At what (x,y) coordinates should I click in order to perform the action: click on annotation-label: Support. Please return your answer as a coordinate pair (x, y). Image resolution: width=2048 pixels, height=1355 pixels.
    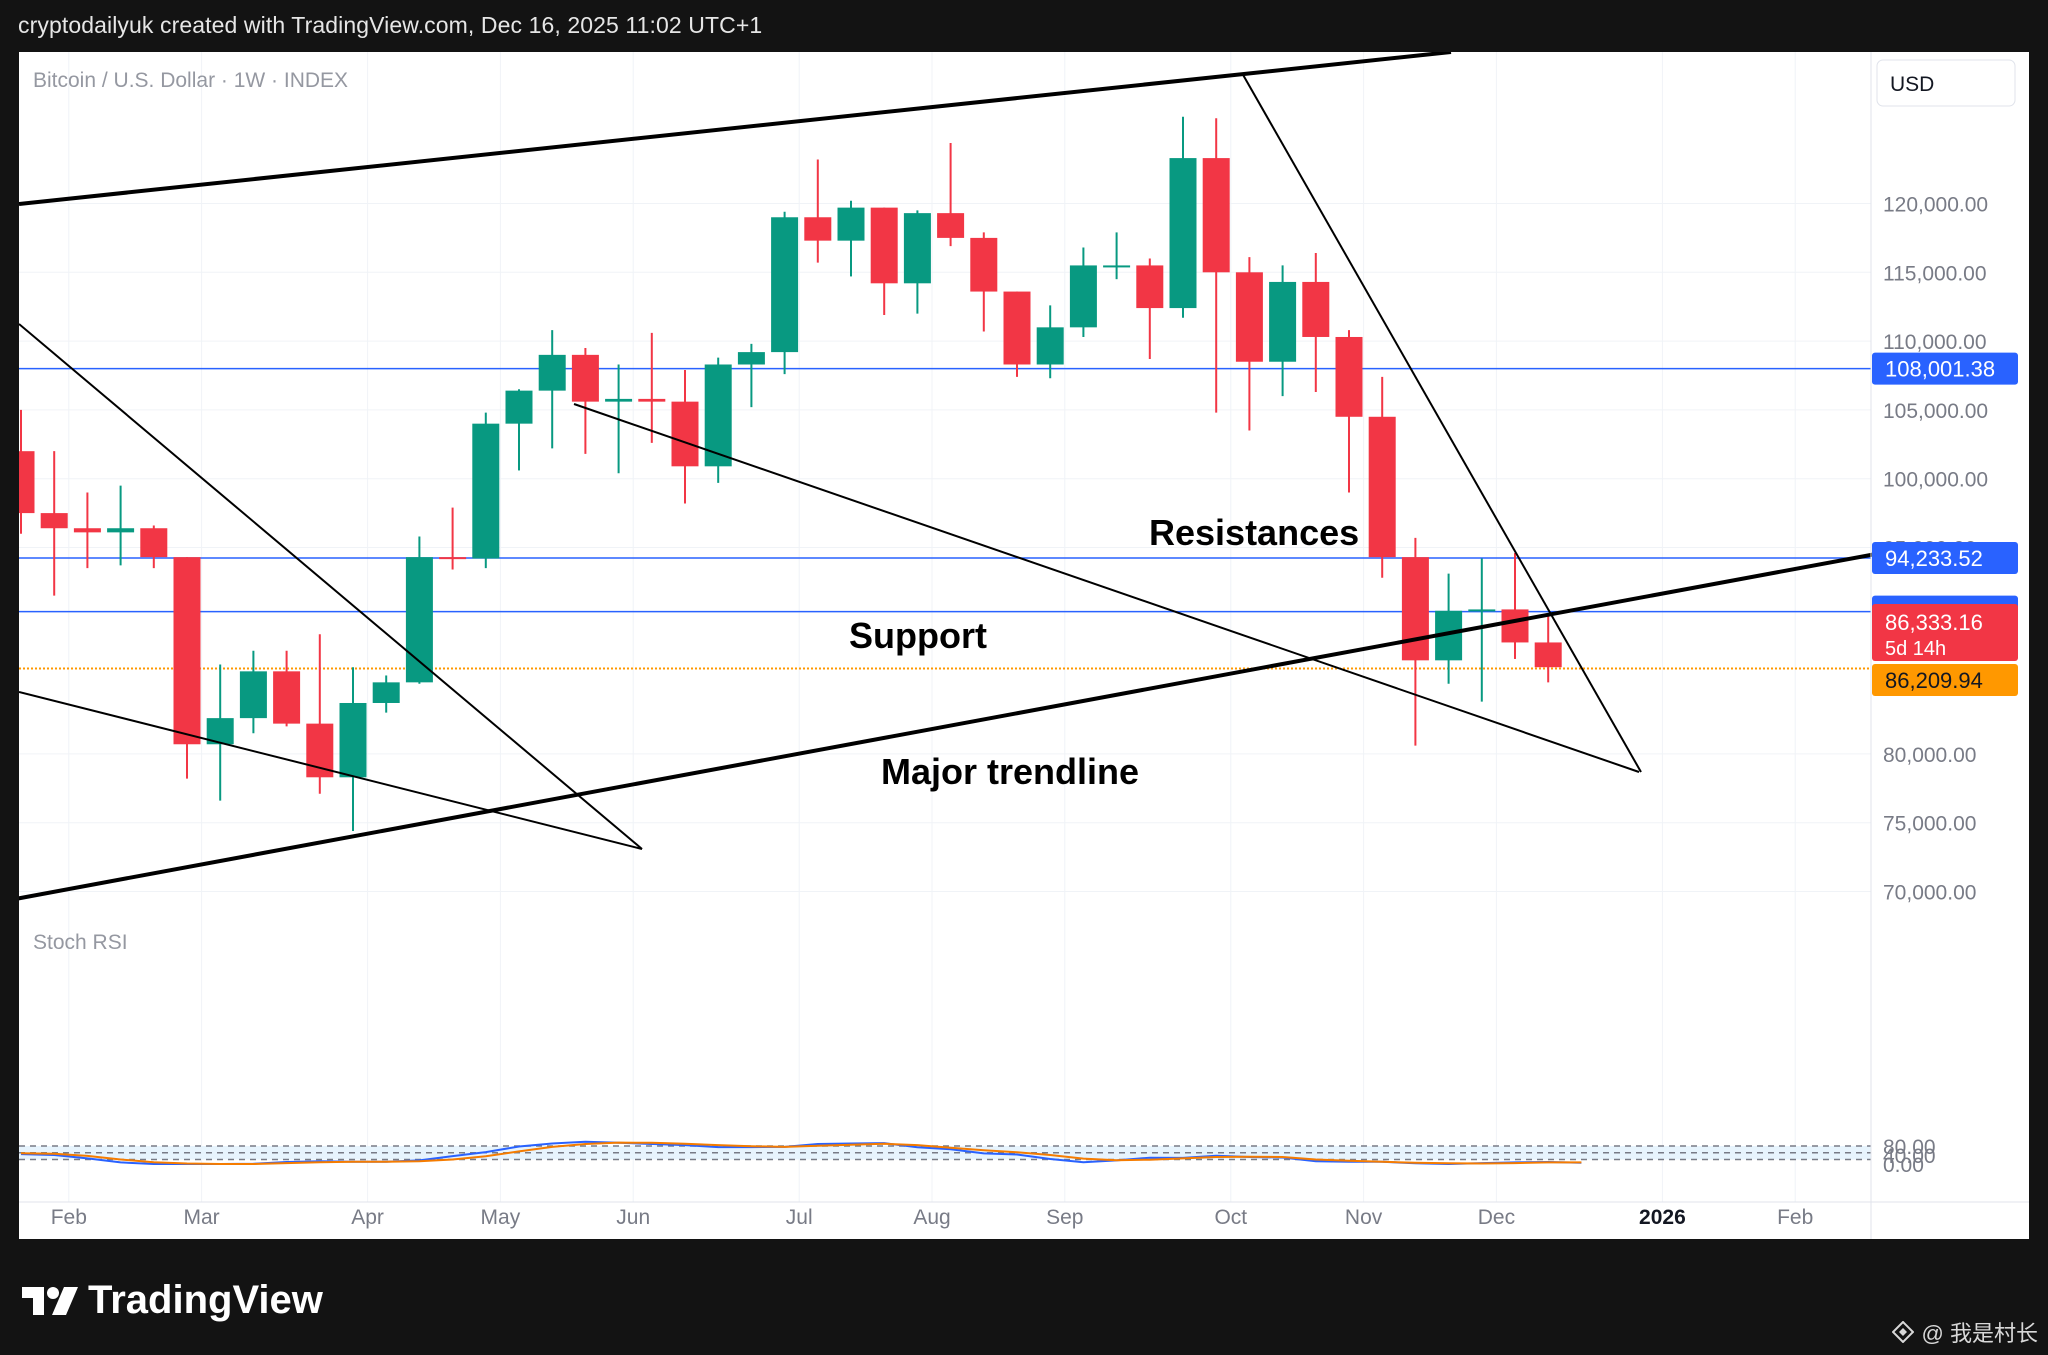
    Looking at the image, I should click on (918, 635).